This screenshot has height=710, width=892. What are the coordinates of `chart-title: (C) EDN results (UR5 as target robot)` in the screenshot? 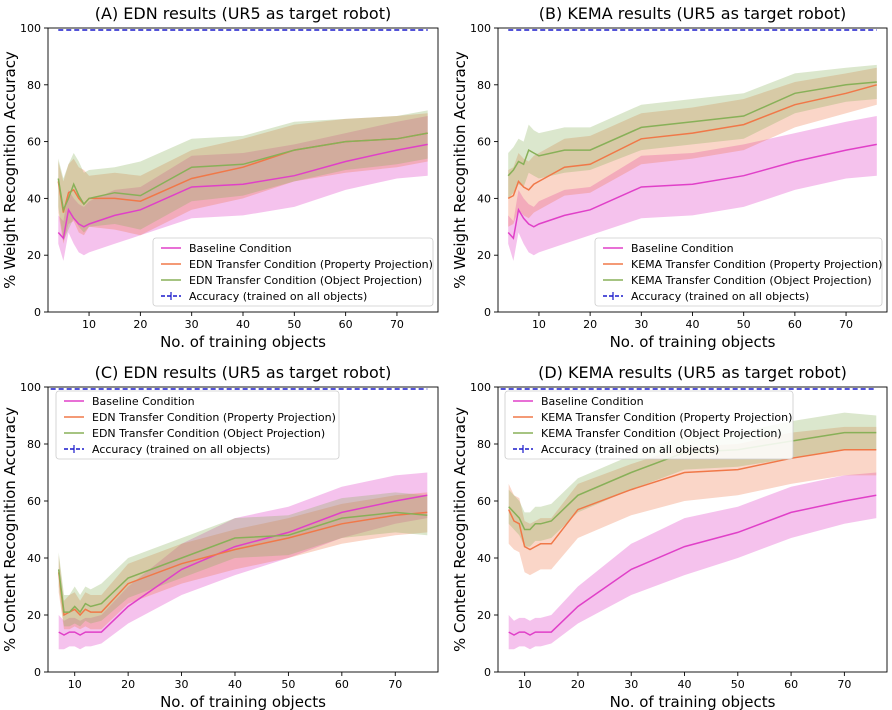 It's located at (243, 372).